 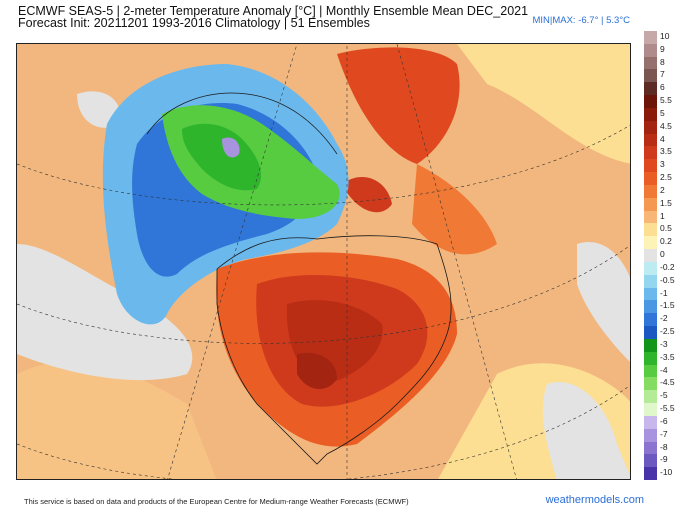 I want to click on scale-label: 8, so click(x=662, y=61).